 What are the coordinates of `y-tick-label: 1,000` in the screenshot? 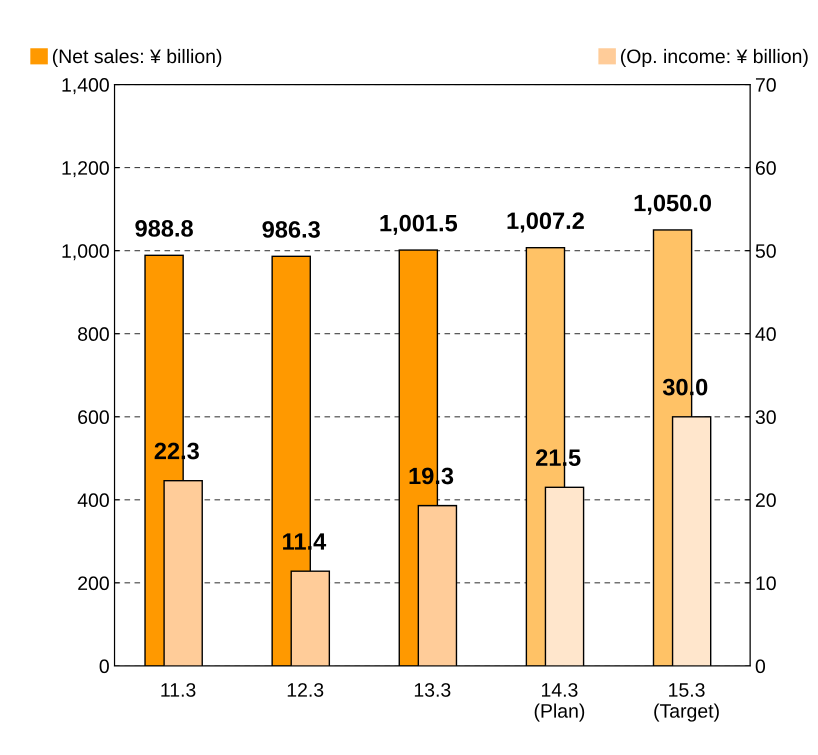 It's located at (85, 252).